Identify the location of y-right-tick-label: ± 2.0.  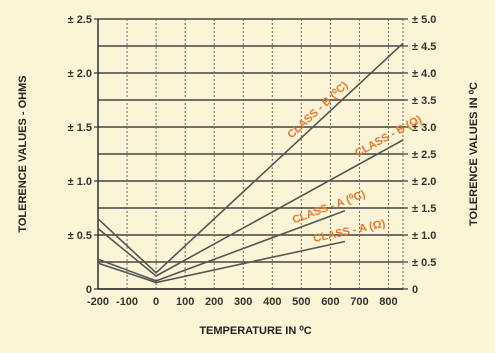
(424, 182).